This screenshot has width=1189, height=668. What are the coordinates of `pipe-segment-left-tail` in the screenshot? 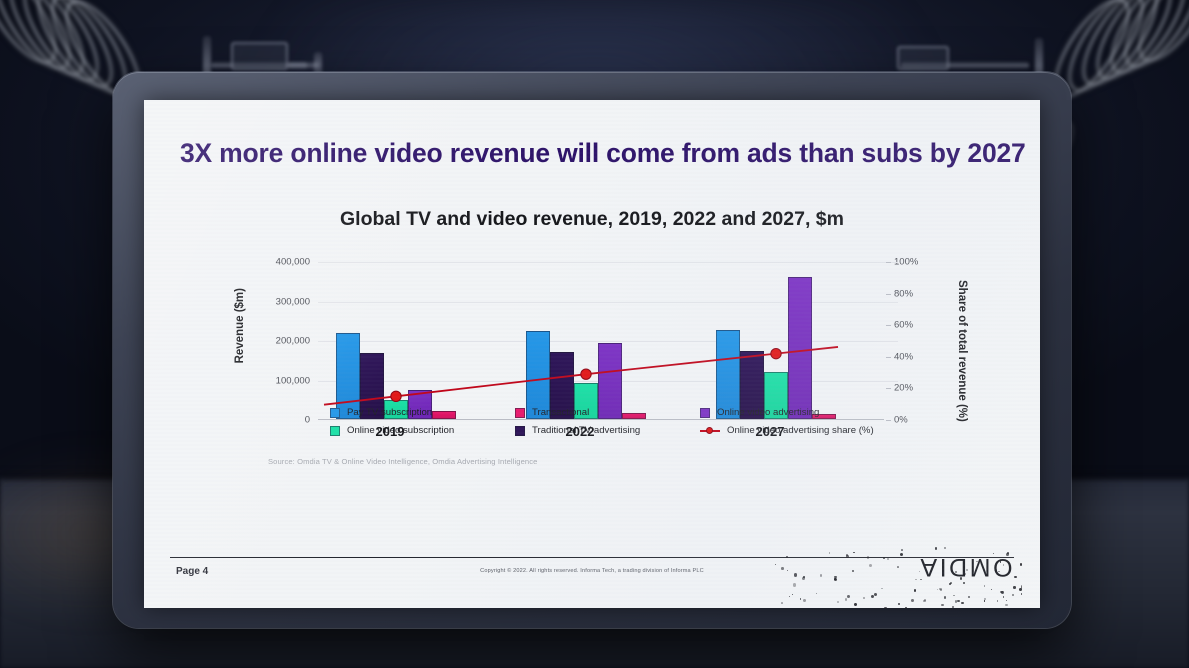 It's located at (303, 65).